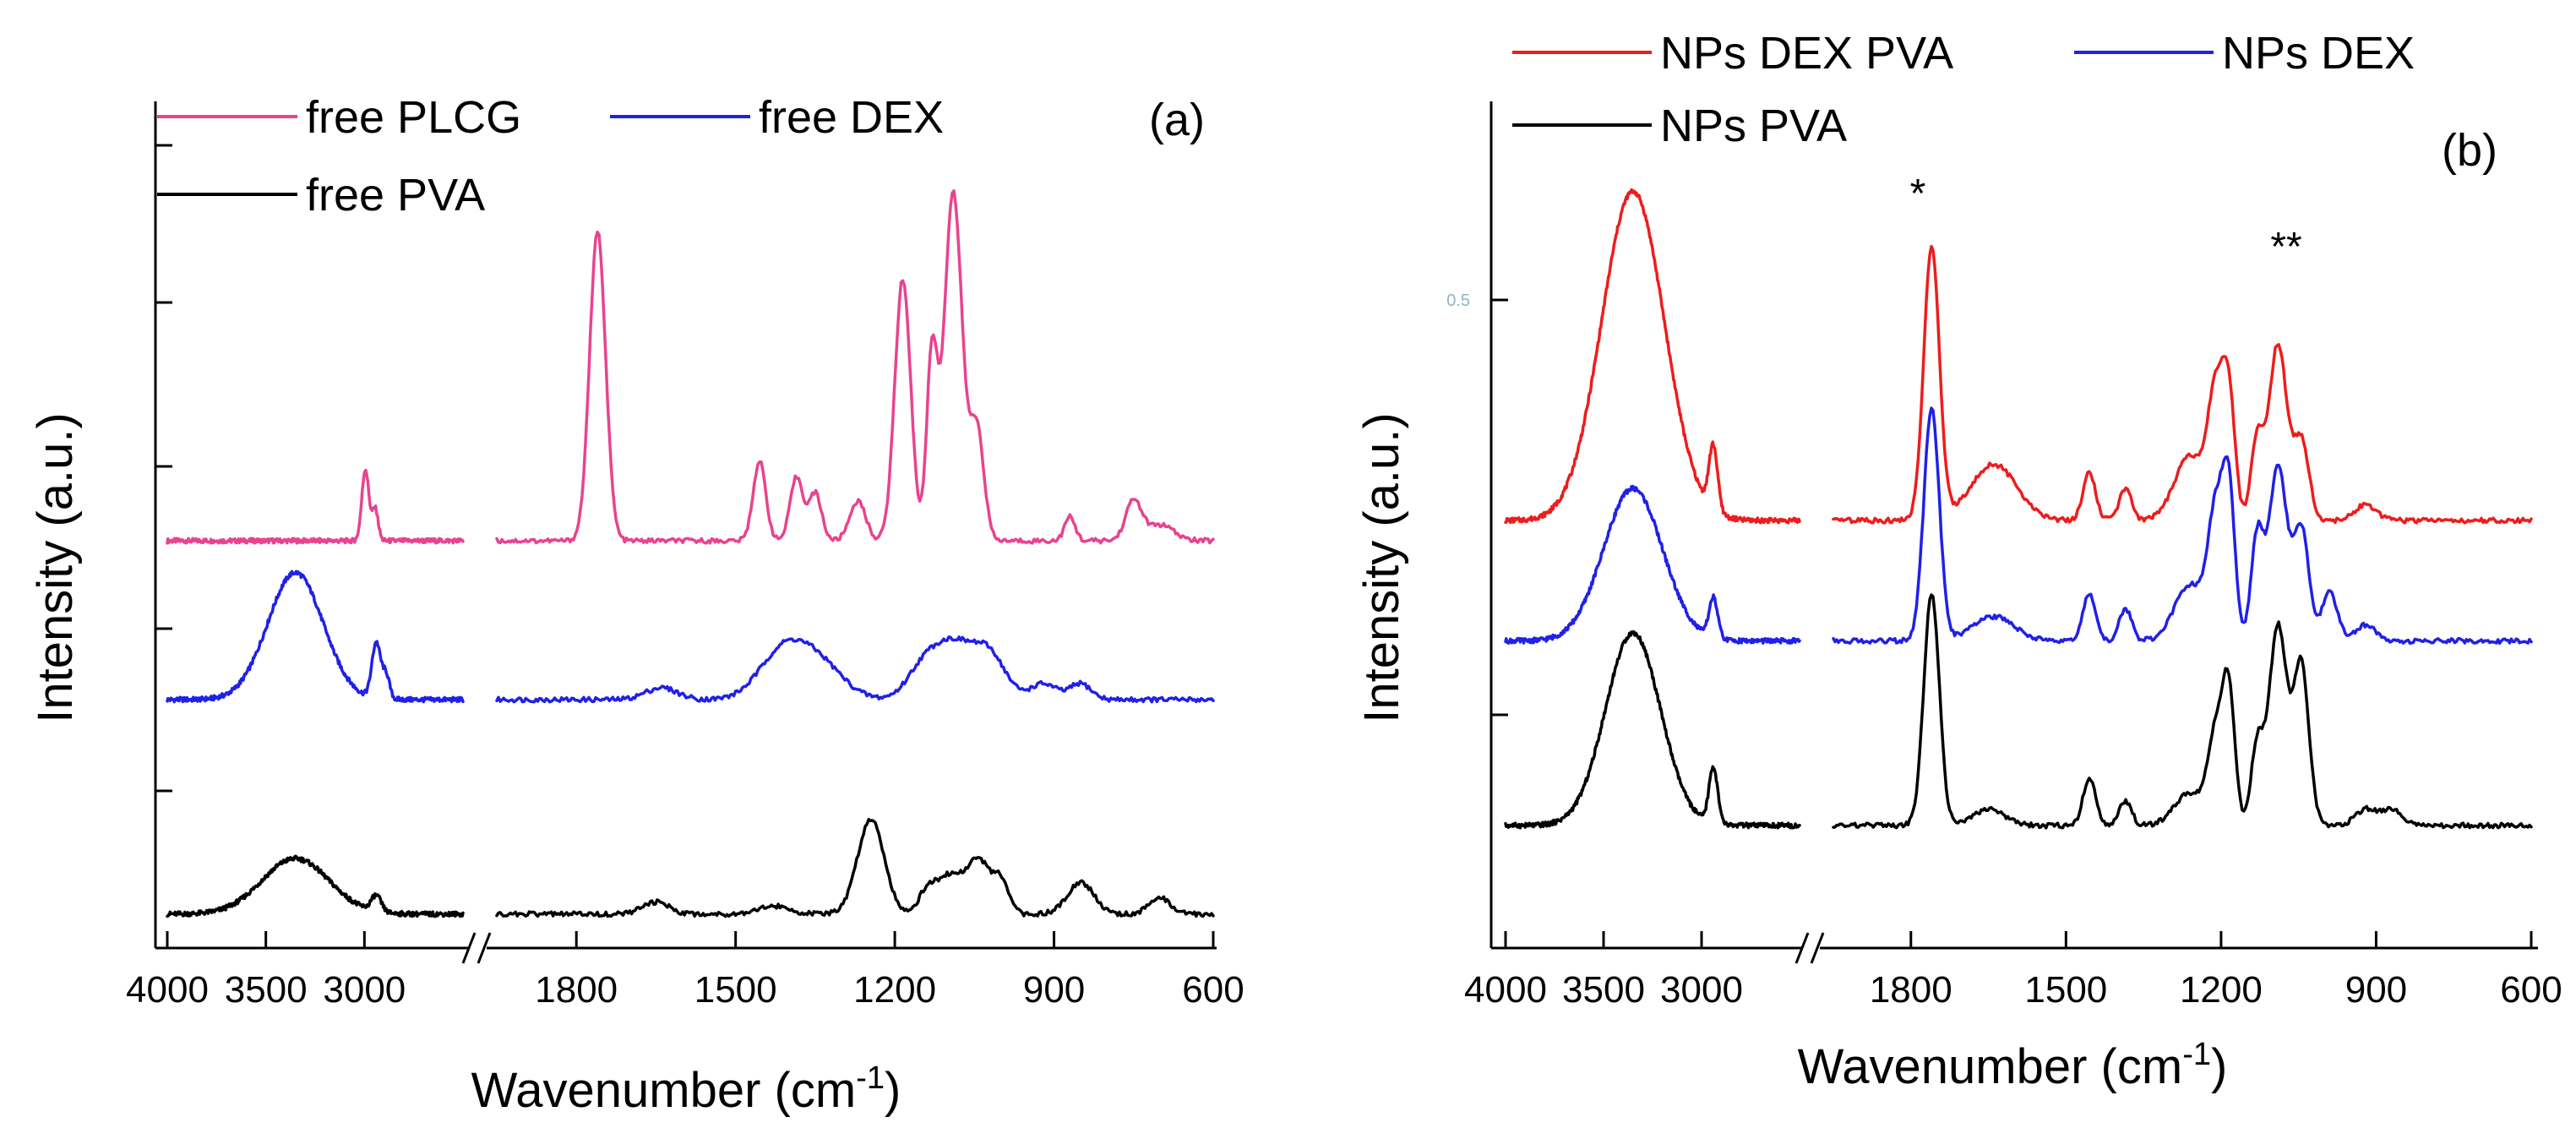  What do you see at coordinates (163, 469) in the screenshot?
I see `panel-a-y-ticks` at bounding box center [163, 469].